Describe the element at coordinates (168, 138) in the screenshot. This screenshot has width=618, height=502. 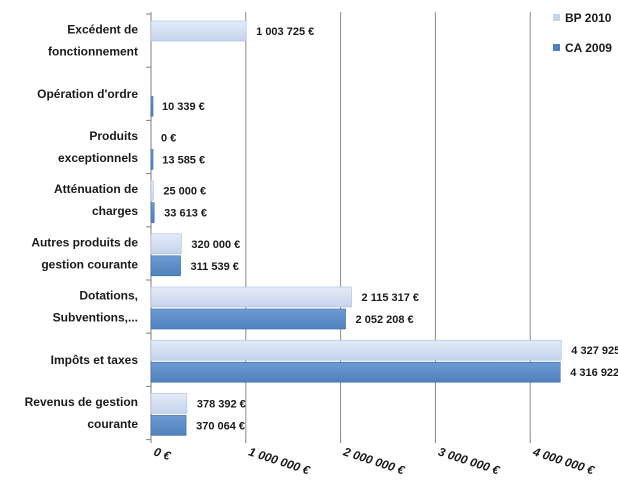
I see `data-label: 0 €` at that location.